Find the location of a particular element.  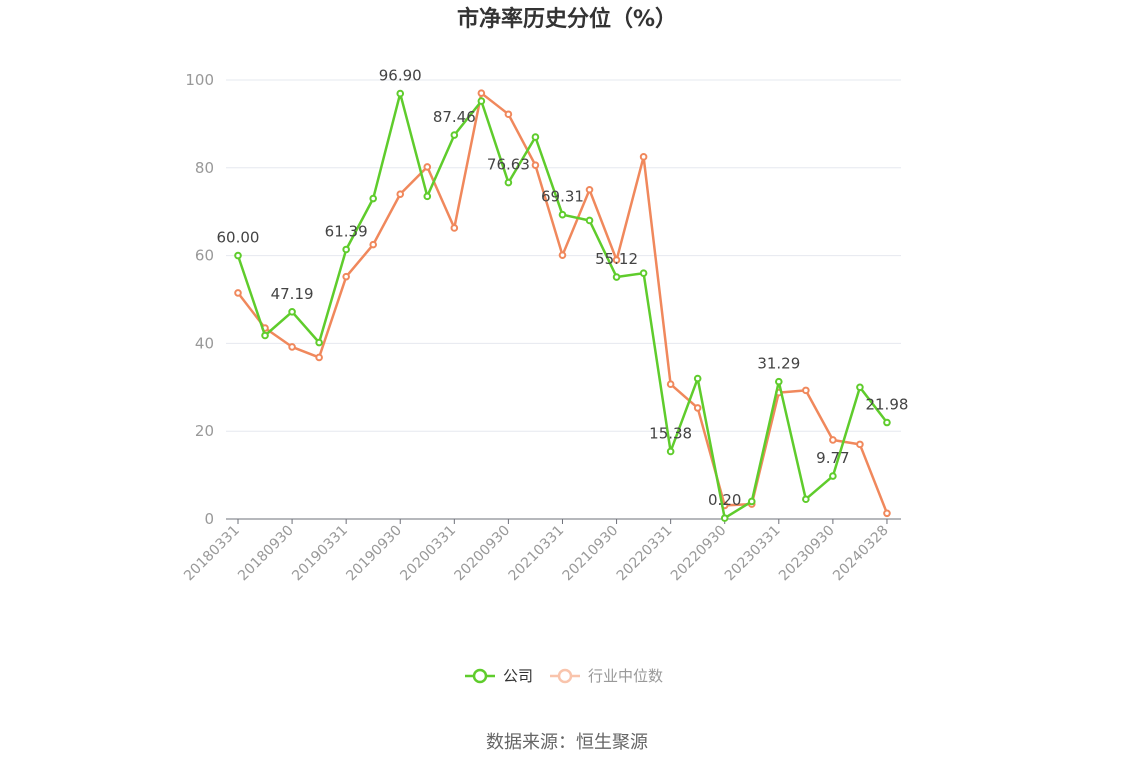

data-label: 9.77 is located at coordinates (832, 458).